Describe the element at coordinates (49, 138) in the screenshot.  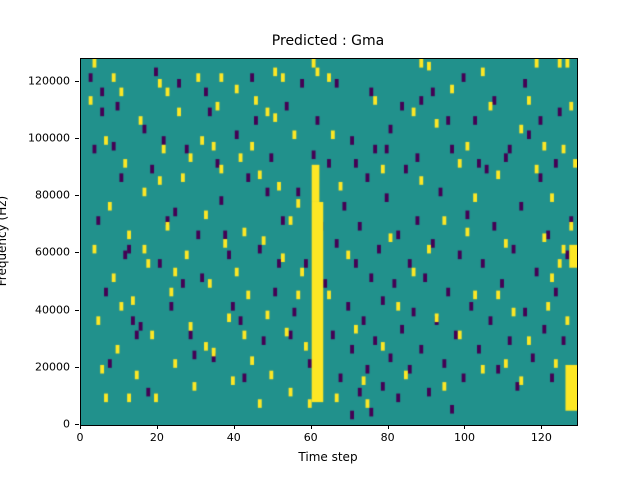
I see `y-tick-label: 100000` at that location.